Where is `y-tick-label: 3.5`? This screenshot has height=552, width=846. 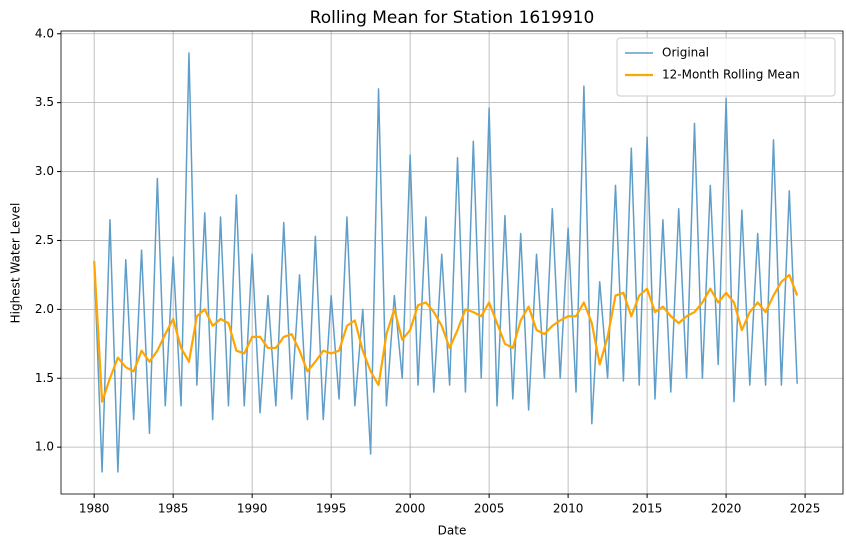
y-tick-label: 3.5 is located at coordinates (44, 102).